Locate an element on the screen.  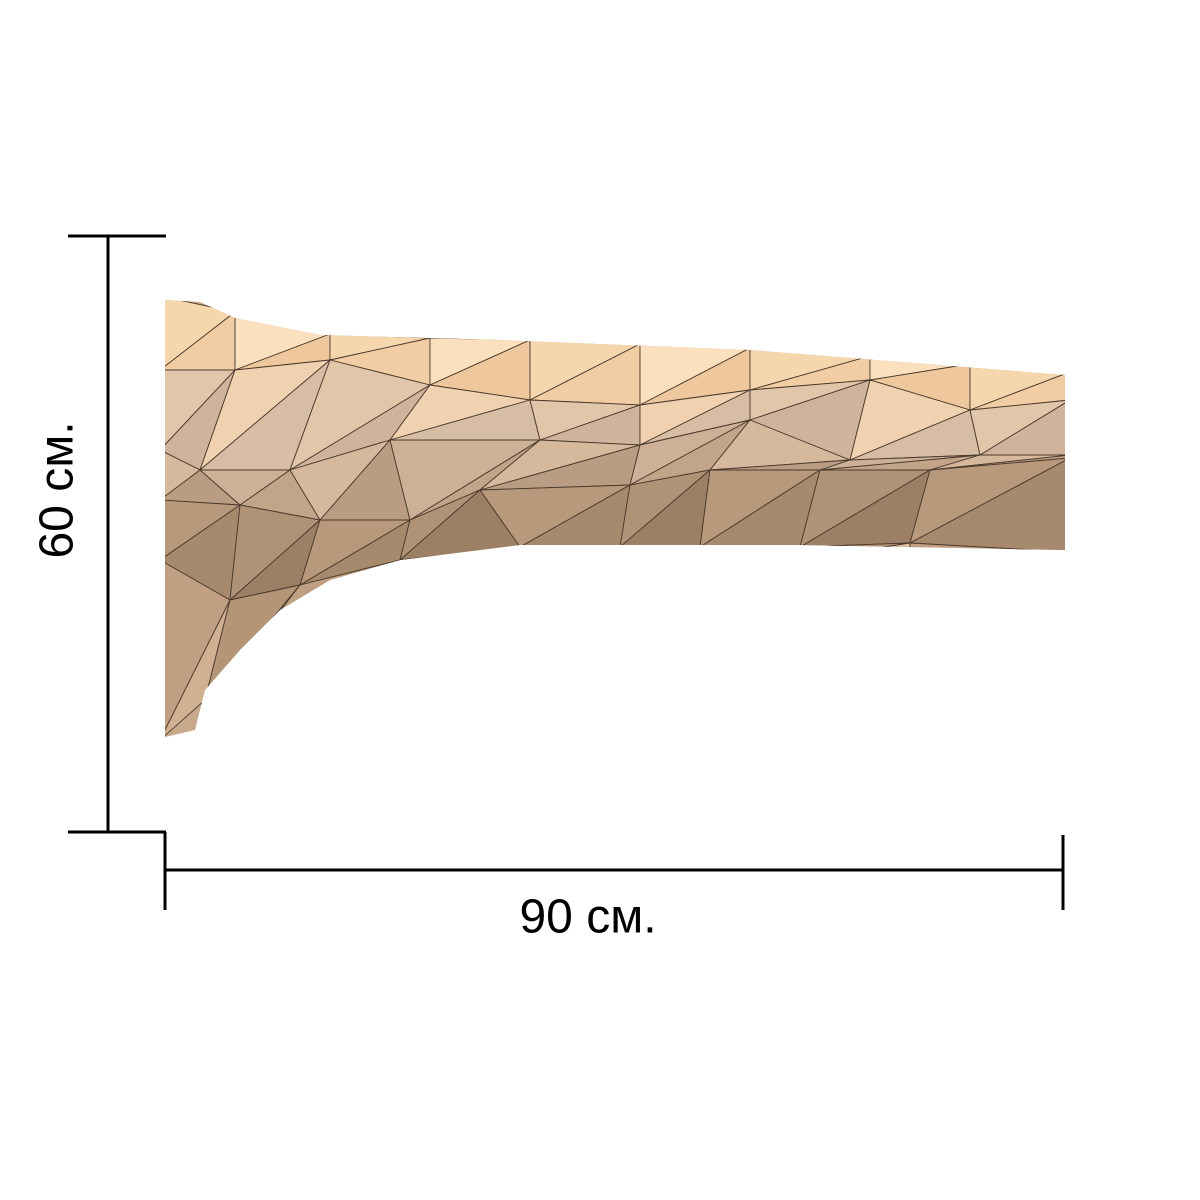
width-dimension: 90 см. is located at coordinates (614, 888).